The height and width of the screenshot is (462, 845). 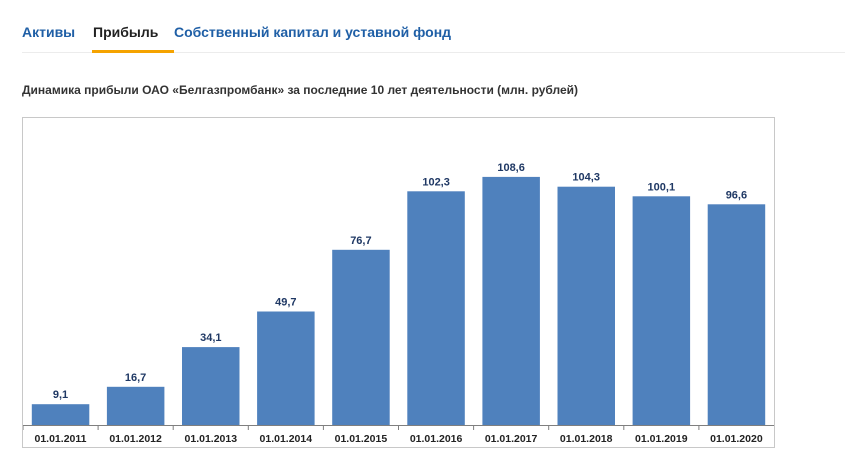 What do you see at coordinates (736, 314) in the screenshot?
I see `bar-01.01.2020` at bounding box center [736, 314].